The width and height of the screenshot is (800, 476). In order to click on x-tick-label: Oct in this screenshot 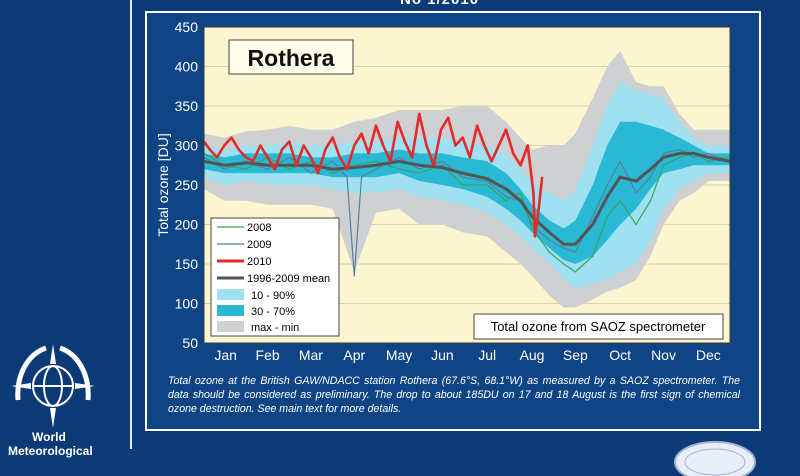, I will do `click(620, 355)`.